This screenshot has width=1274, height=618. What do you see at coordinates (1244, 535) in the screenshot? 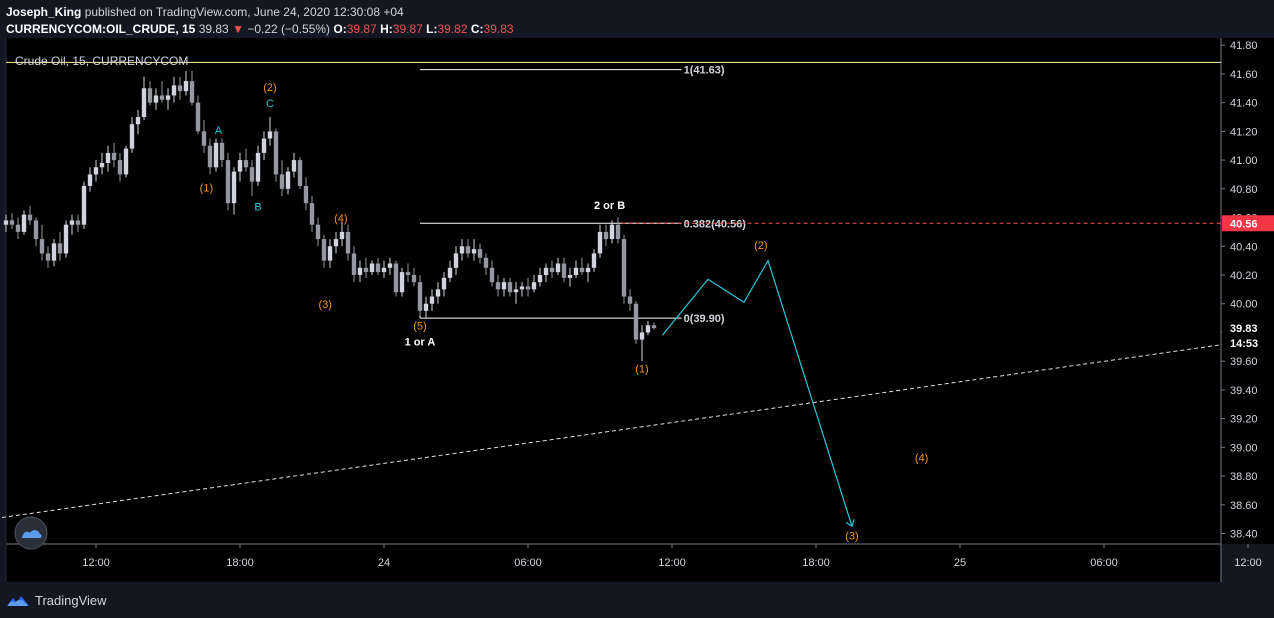
I see `y-tick-label: 38.40` at bounding box center [1244, 535].